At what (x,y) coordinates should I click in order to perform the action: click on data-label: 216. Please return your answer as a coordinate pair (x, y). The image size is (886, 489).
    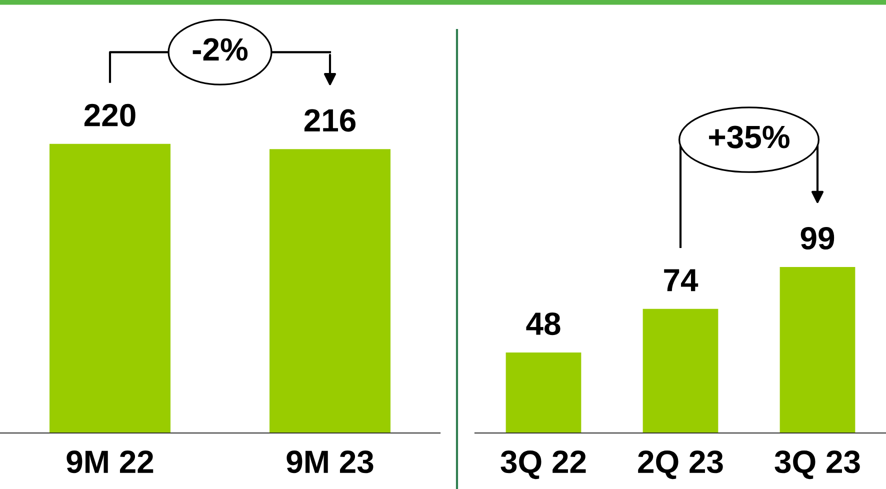
    Looking at the image, I should click on (330, 120).